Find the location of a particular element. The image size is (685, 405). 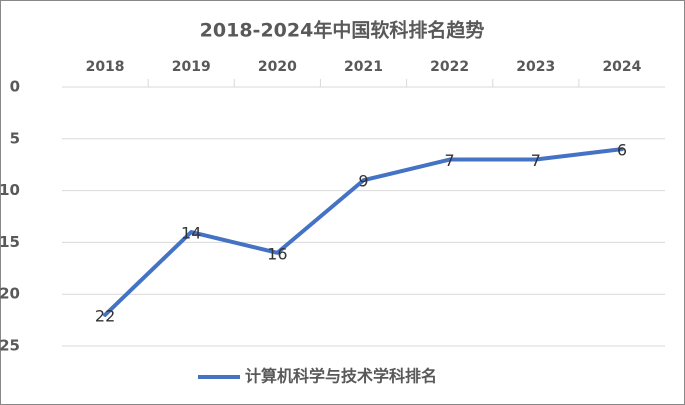

y-tick-label: 10 is located at coordinates (10, 190).